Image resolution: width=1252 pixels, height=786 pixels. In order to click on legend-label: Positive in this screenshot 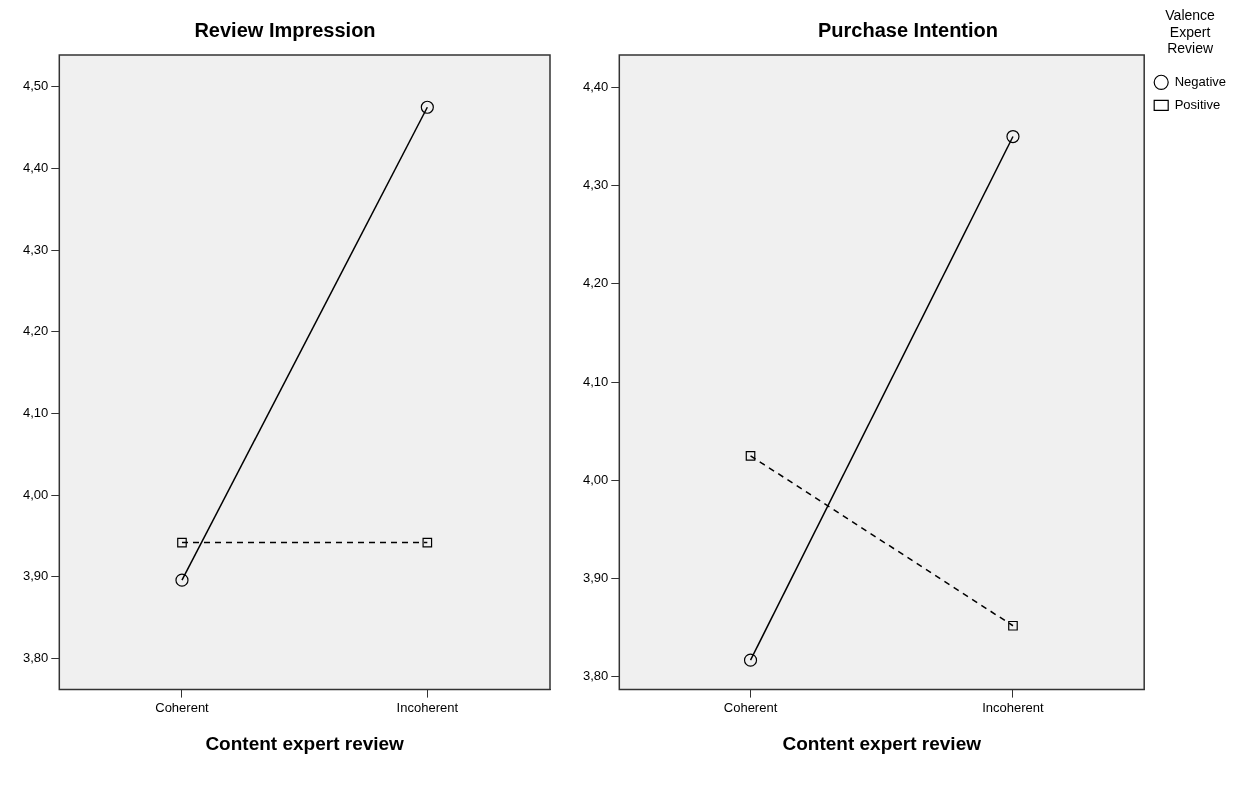, I will do `click(1197, 104)`.